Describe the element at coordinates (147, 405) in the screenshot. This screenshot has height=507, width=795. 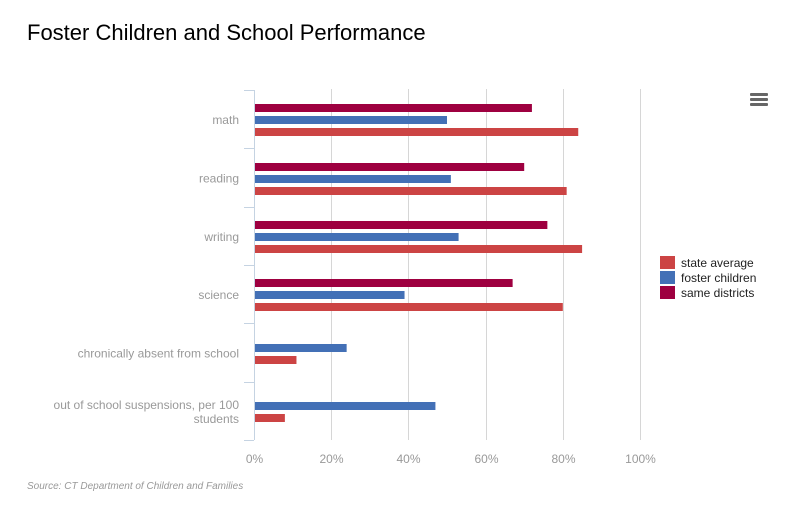
I see `category-label: out of school suspensions, per 100` at that location.